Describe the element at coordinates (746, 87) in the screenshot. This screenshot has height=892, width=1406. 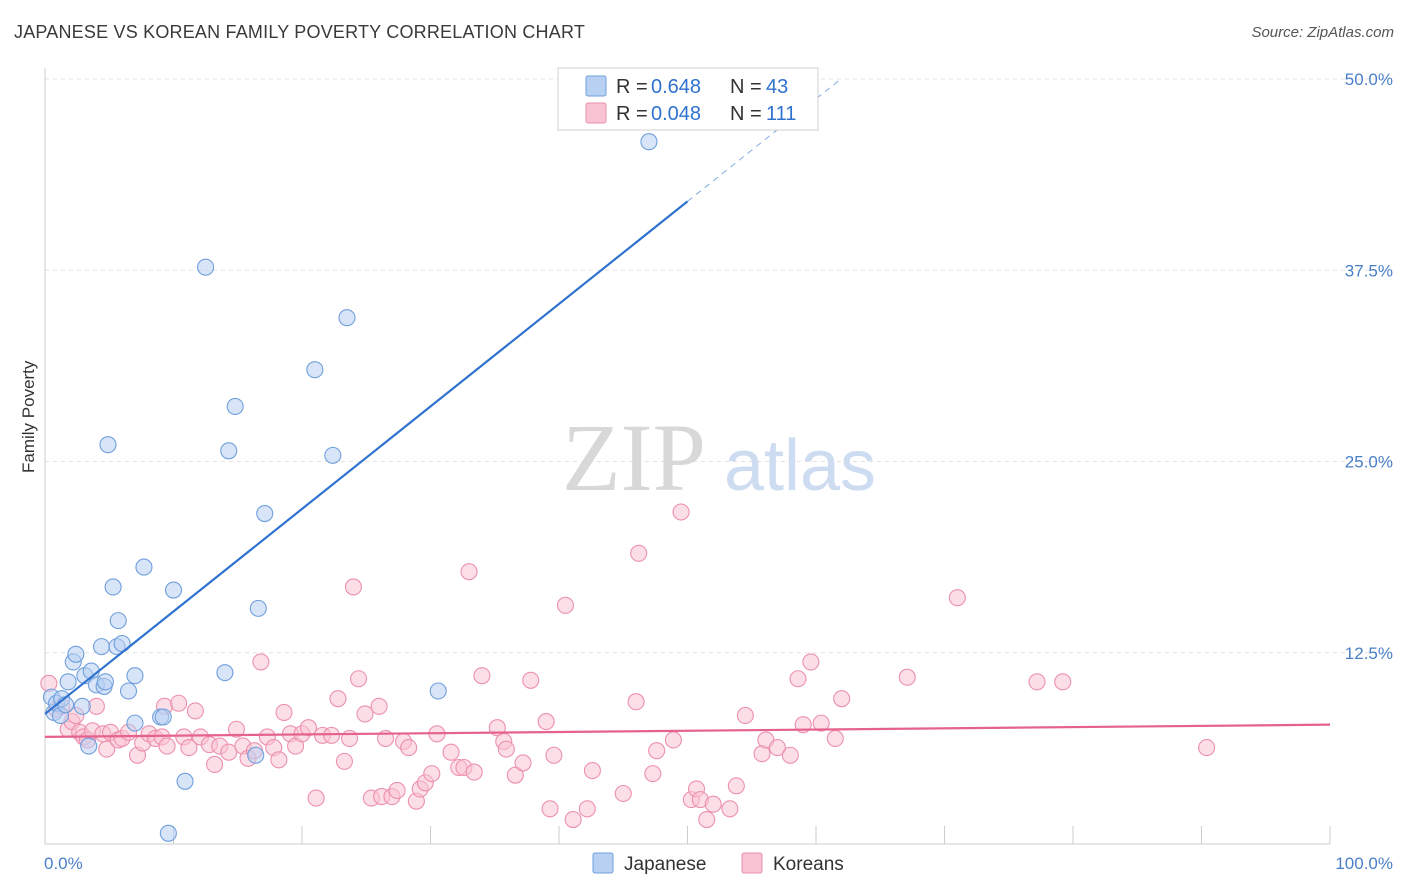
I see `japanese-n-label: N =` at that location.